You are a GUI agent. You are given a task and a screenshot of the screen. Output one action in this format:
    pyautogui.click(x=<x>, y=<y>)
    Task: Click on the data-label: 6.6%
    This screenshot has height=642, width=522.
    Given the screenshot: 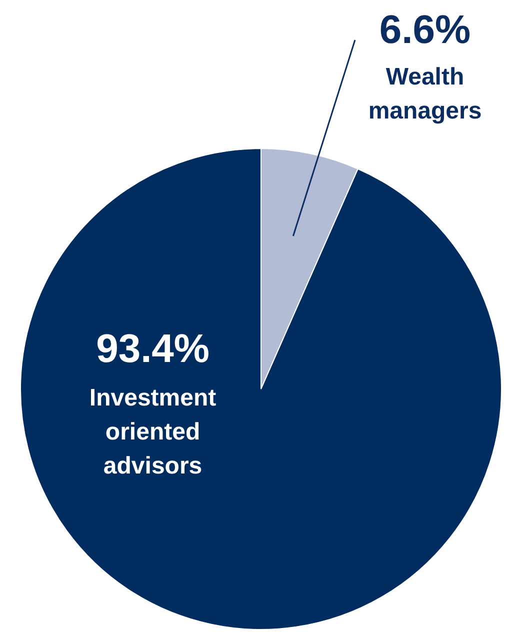 What is the action you would take?
    pyautogui.click(x=425, y=30)
    